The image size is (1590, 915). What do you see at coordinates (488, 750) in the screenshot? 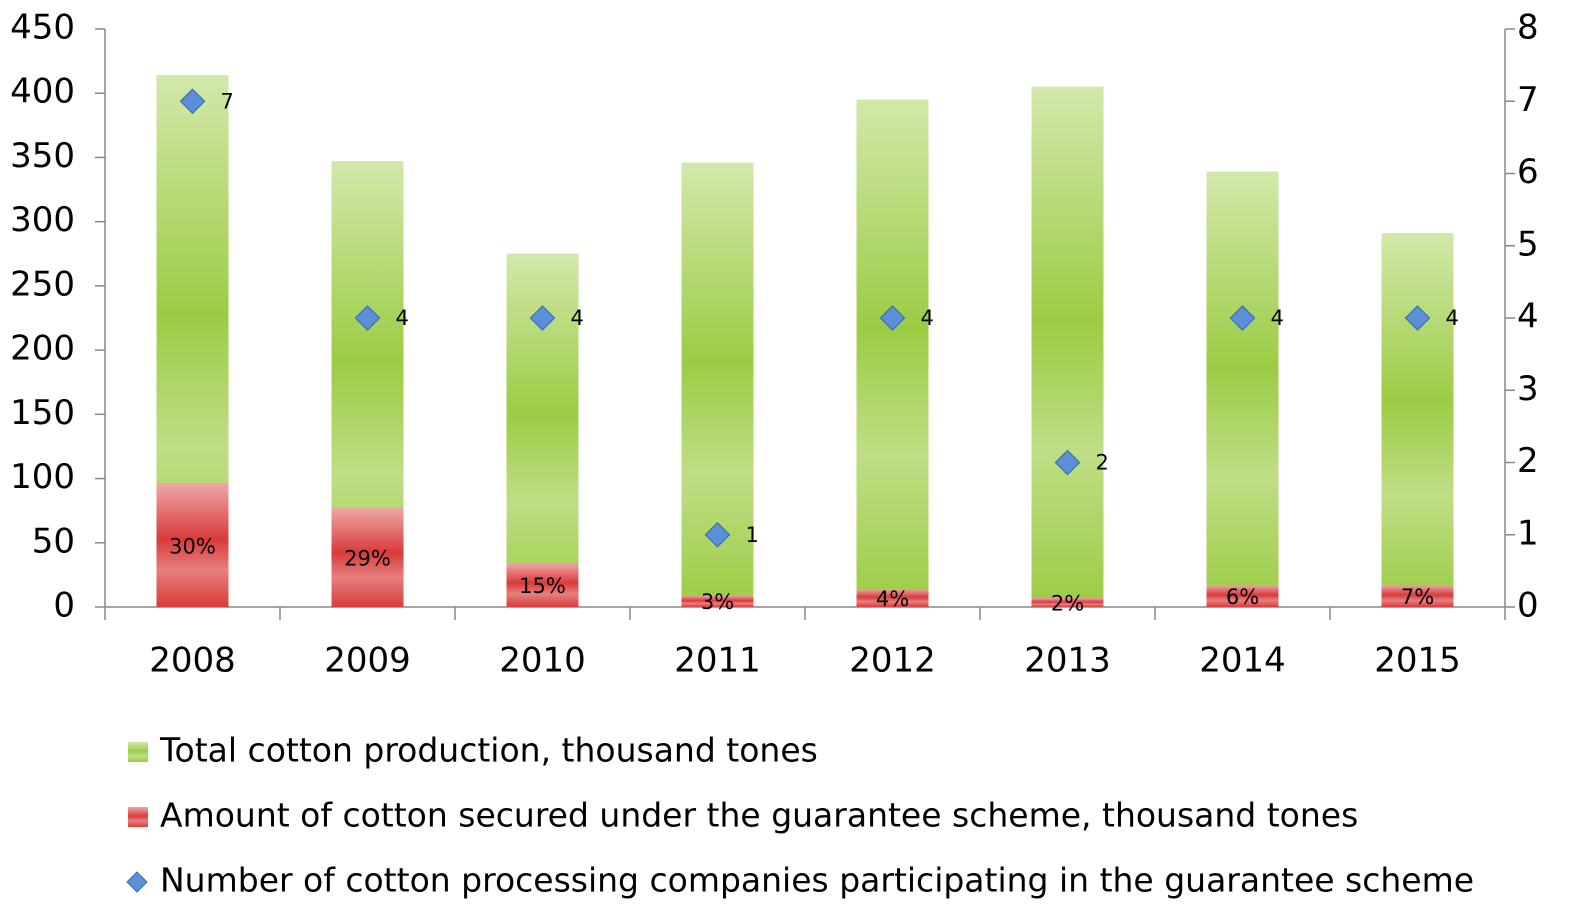
I see `legend-label: Total cotton production, thousand tones` at bounding box center [488, 750].